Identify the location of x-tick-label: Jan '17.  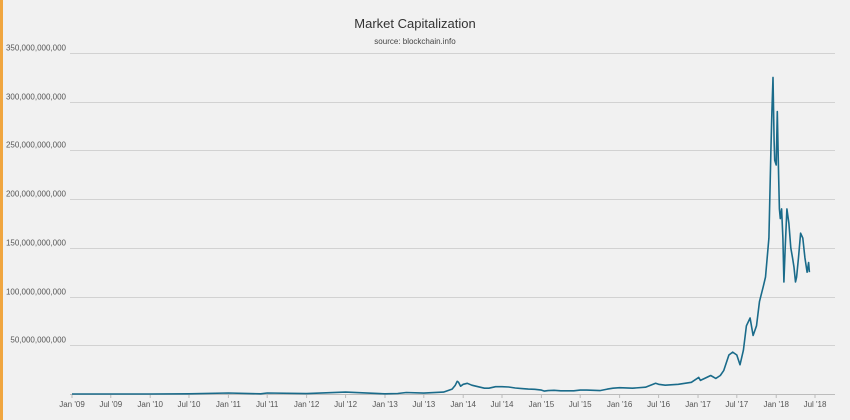
(698, 404).